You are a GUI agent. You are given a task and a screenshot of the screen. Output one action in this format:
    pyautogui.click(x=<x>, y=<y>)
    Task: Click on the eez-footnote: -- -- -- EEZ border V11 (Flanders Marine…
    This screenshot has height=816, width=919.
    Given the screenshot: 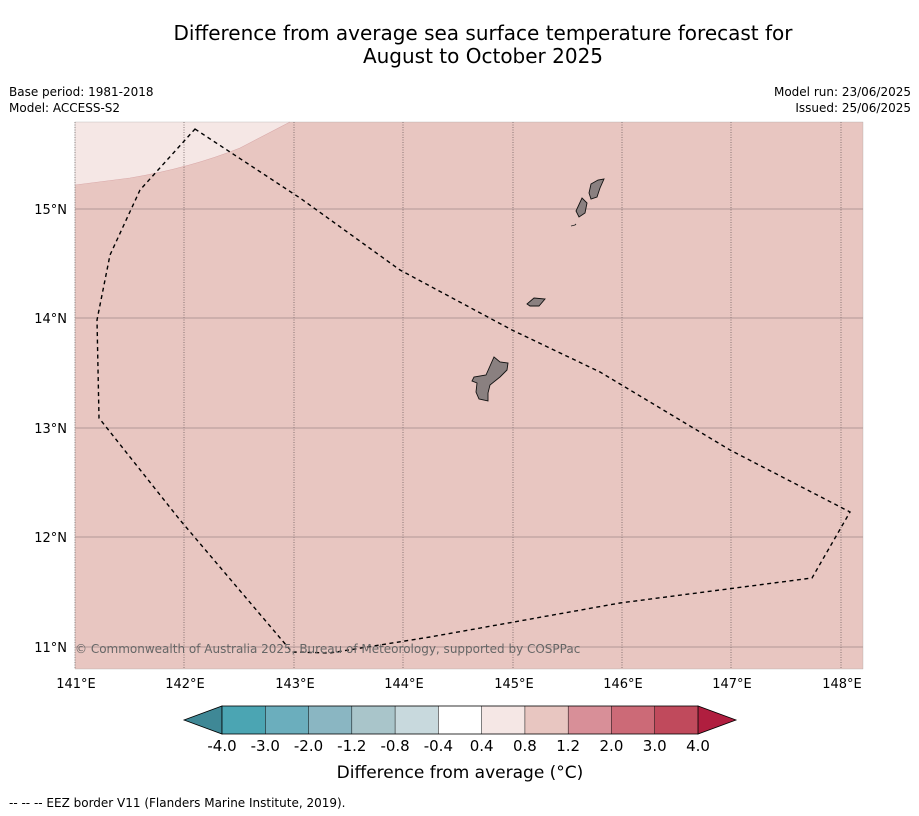 What is the action you would take?
    pyautogui.click(x=177, y=803)
    